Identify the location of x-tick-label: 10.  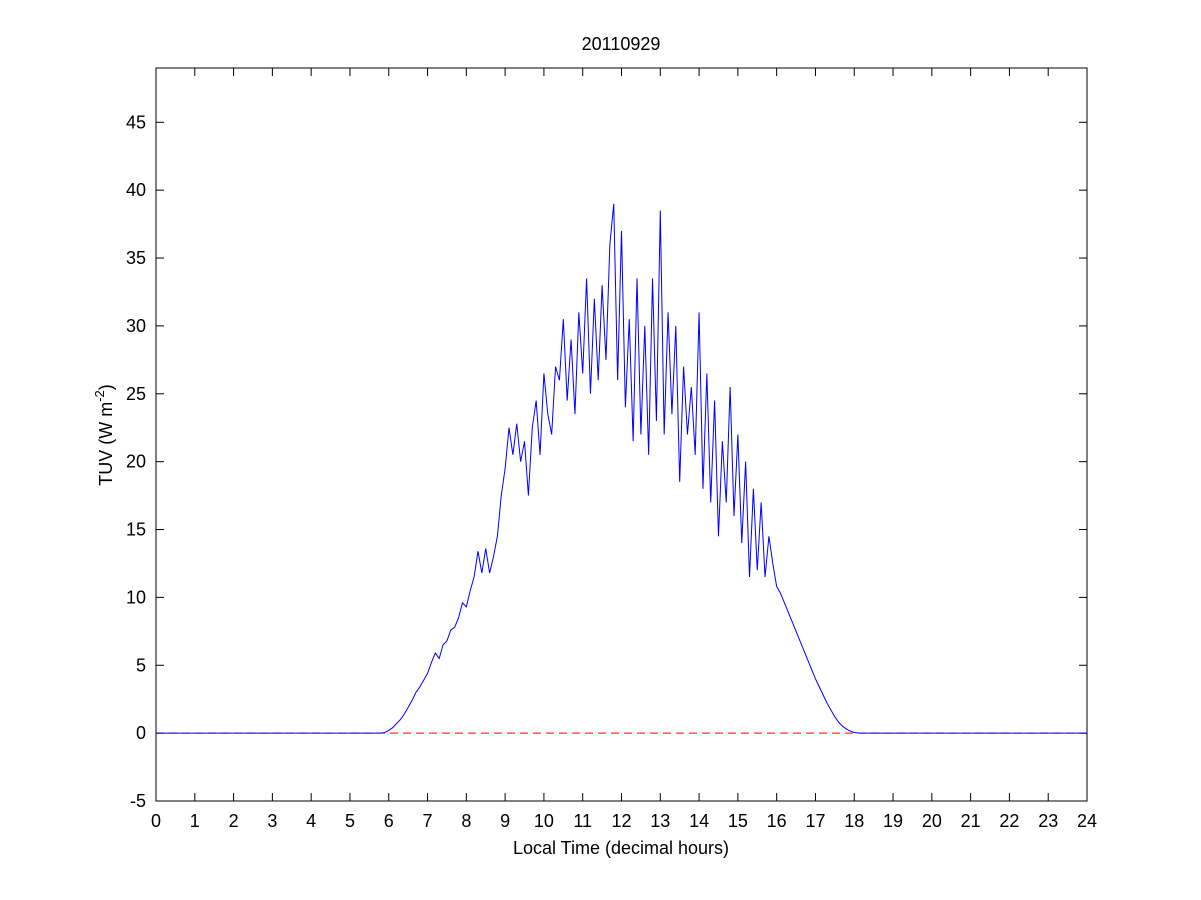
(544, 821).